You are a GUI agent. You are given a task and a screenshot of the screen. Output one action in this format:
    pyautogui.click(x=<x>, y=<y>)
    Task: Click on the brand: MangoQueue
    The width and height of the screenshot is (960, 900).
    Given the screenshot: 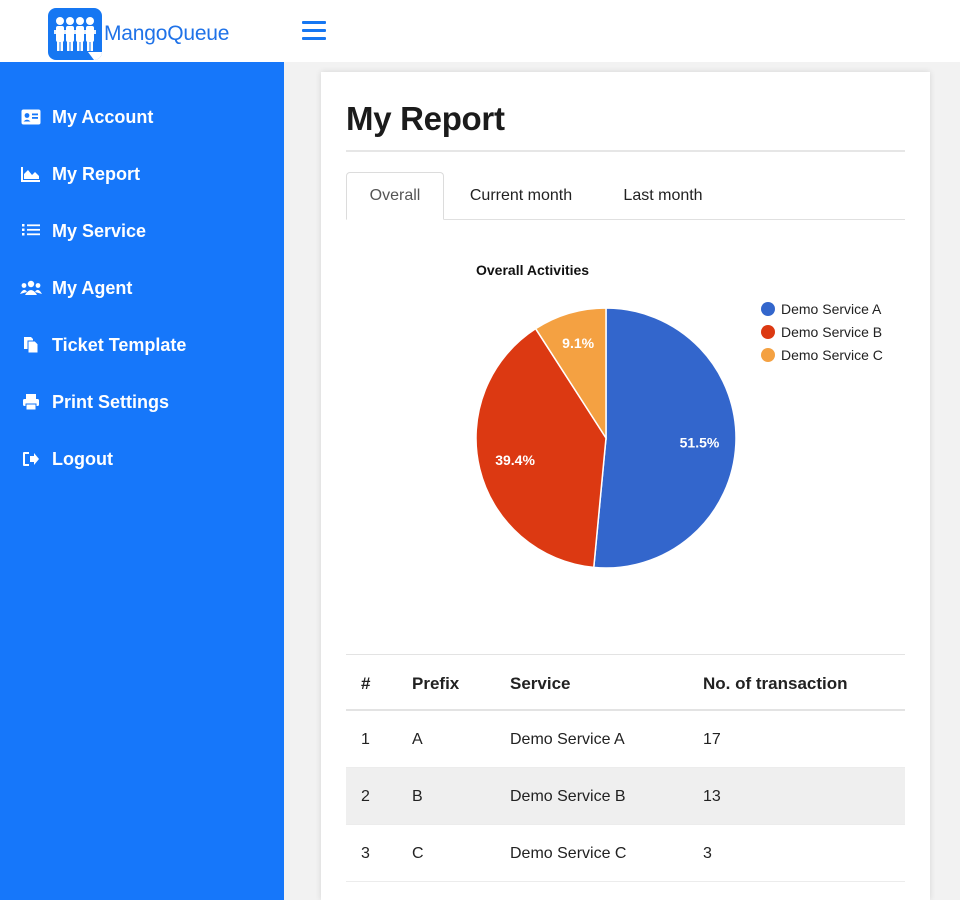 What is the action you would take?
    pyautogui.click(x=138, y=34)
    